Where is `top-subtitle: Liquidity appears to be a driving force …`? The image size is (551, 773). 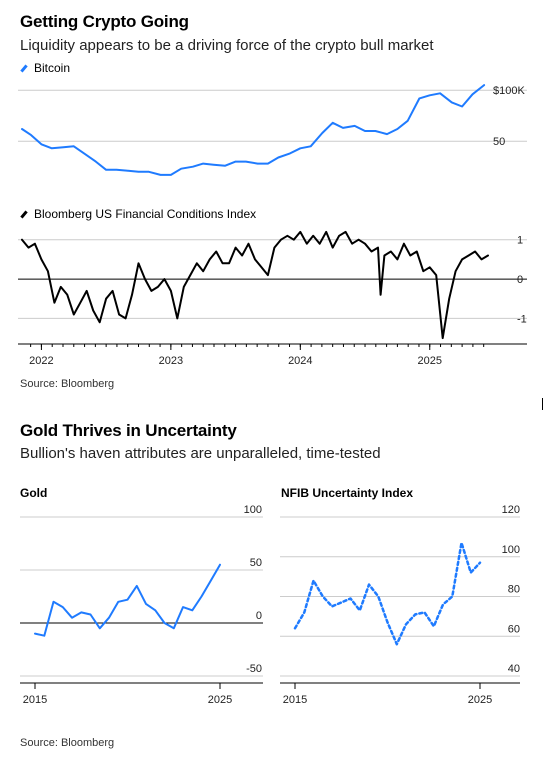 top-subtitle: Liquidity appears to be a driving force … is located at coordinates (227, 45).